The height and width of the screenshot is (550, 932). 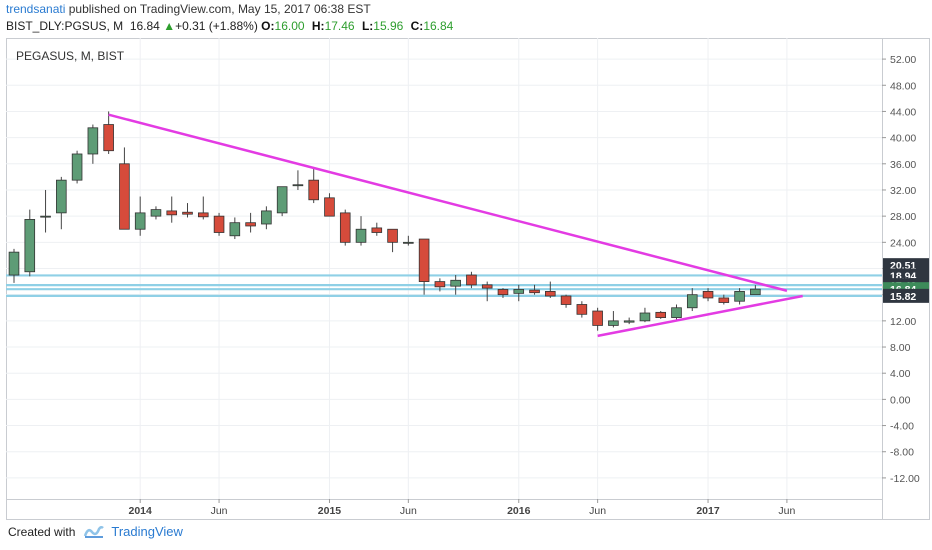 What do you see at coordinates (700, 316) in the screenshot?
I see `trendline-support` at bounding box center [700, 316].